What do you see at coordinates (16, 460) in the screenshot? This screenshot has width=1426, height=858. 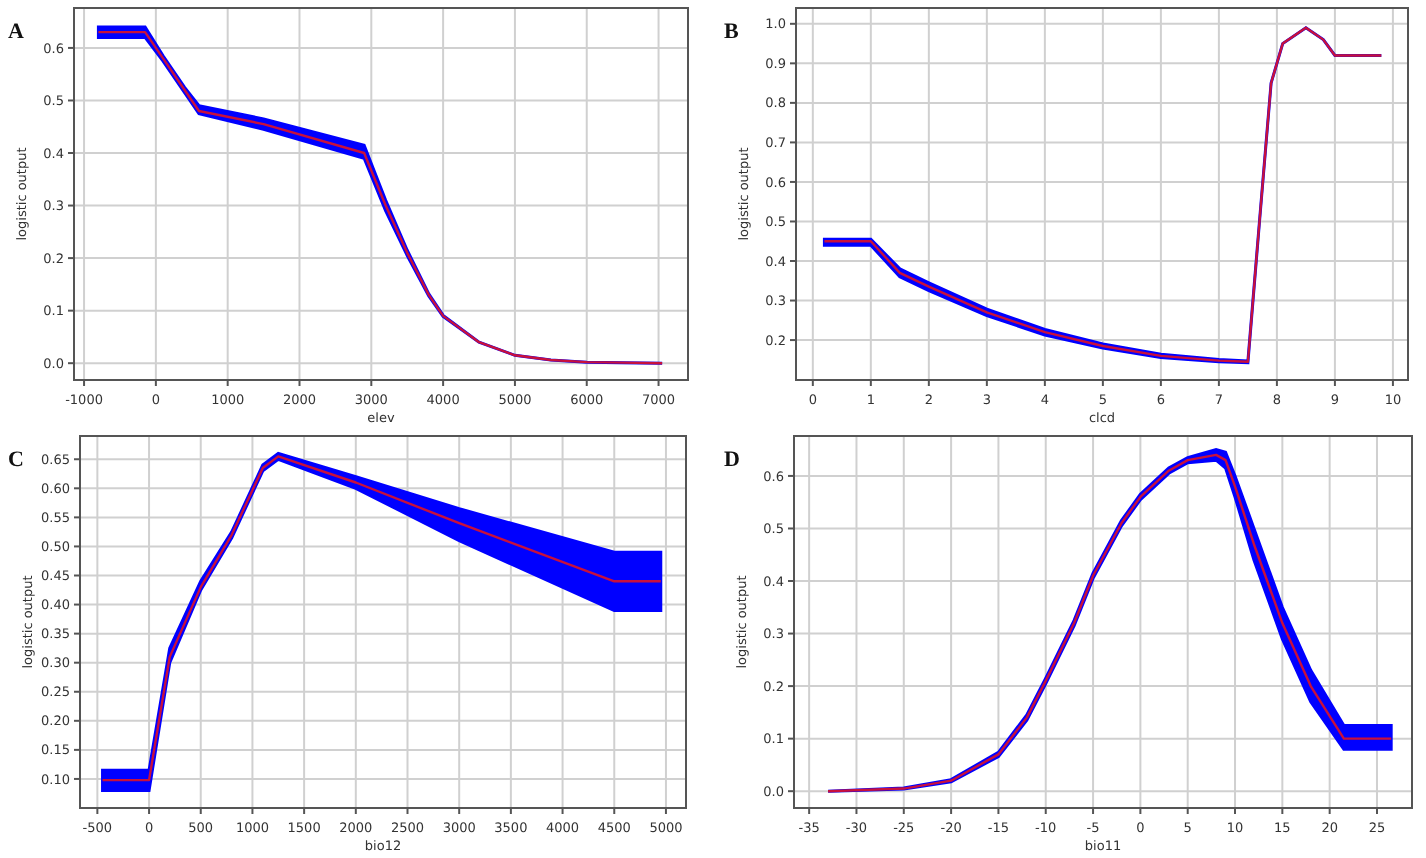 I see `text: C` at bounding box center [16, 460].